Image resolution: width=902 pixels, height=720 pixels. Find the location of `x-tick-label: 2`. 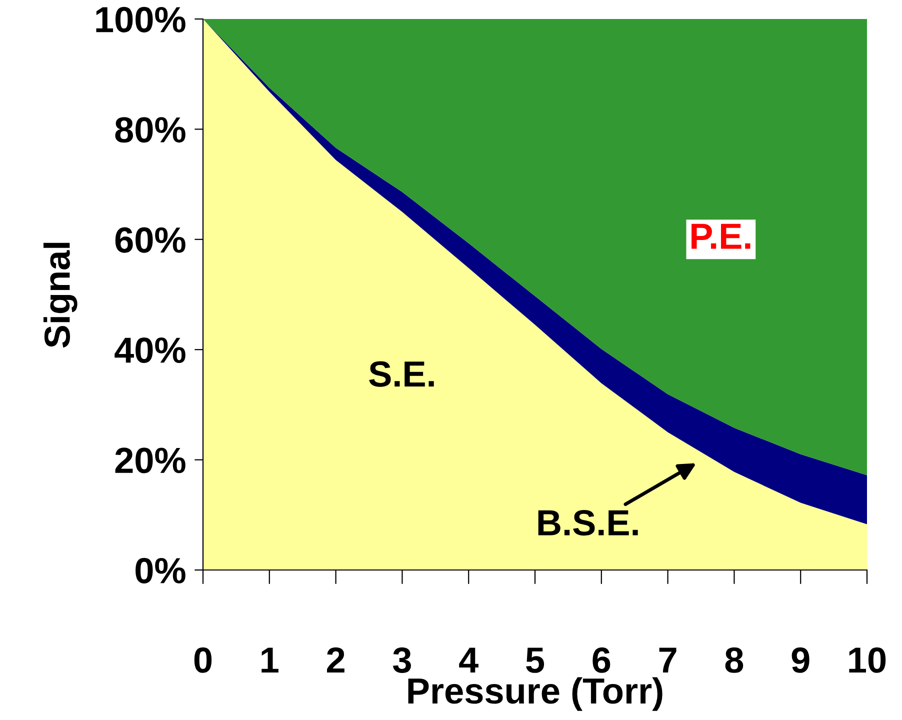

x-tick-label: 2 is located at coordinates (335, 660).